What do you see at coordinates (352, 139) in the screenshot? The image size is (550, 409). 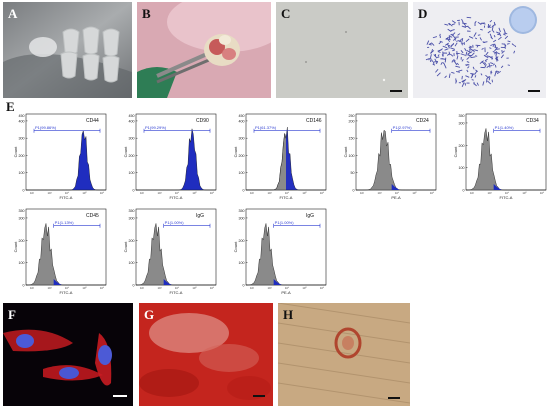 I see `y-tick-label: 150` at bounding box center [352, 139].